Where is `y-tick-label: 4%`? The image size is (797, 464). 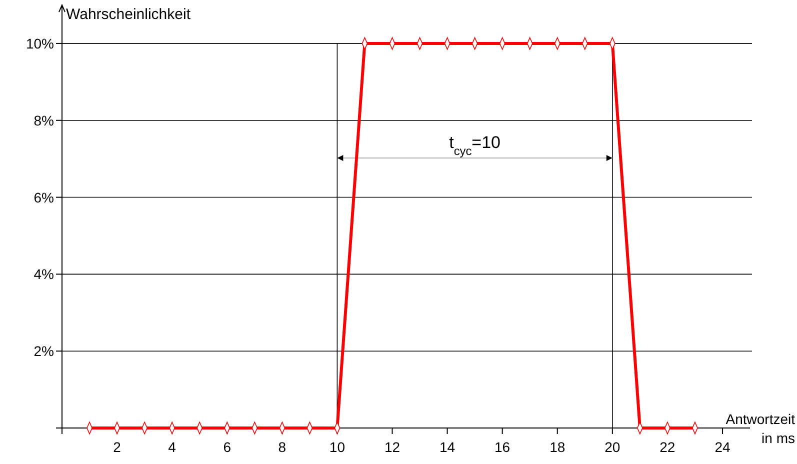 y-tick-label: 4% is located at coordinates (44, 274).